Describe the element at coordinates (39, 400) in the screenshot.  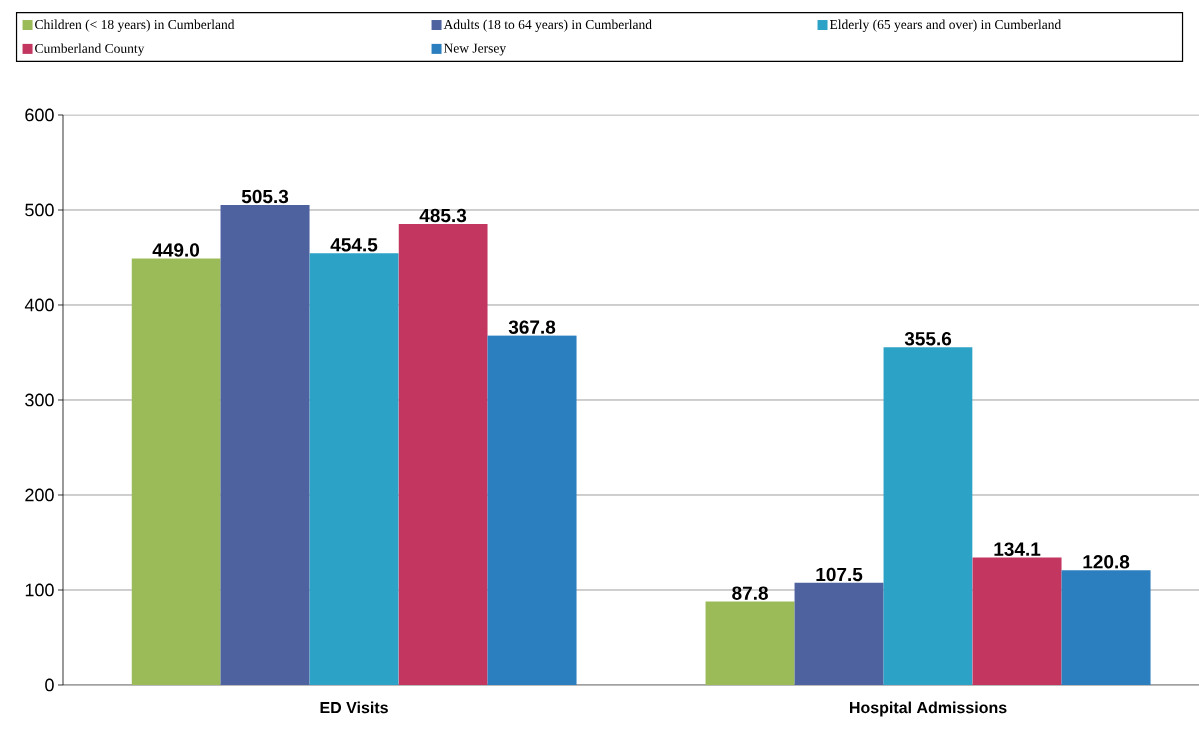
I see `y-tick-label: 300` at that location.